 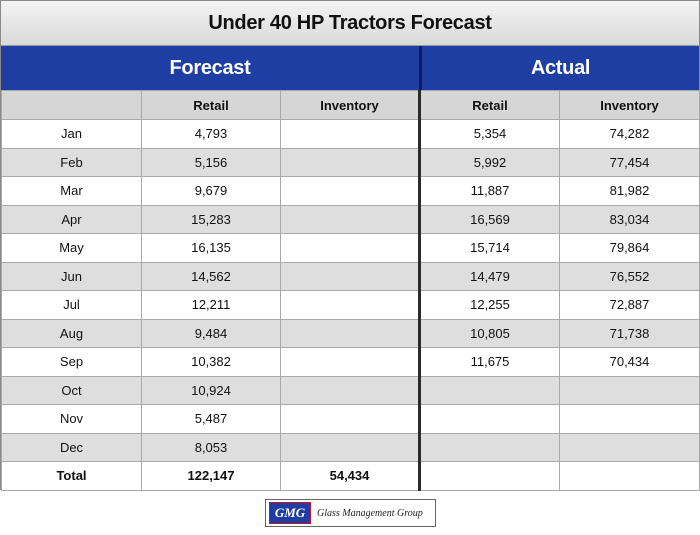 I want to click on total-actual-retail, so click(x=489, y=476).